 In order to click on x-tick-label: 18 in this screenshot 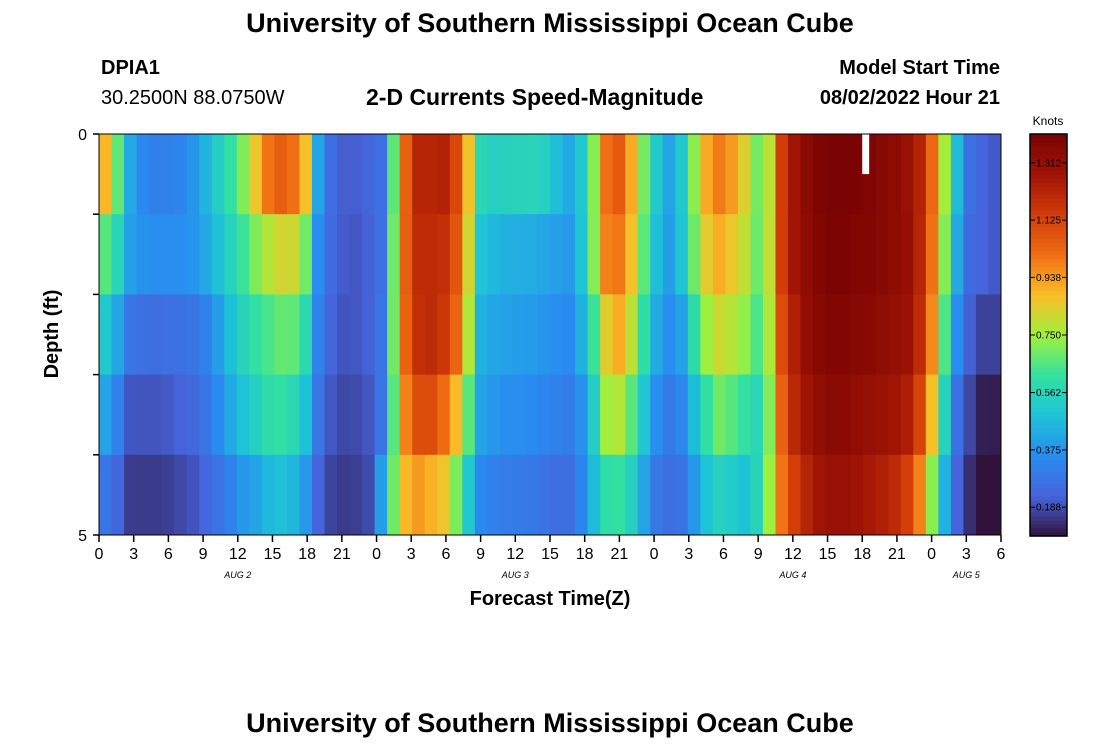, I will do `click(862, 554)`.